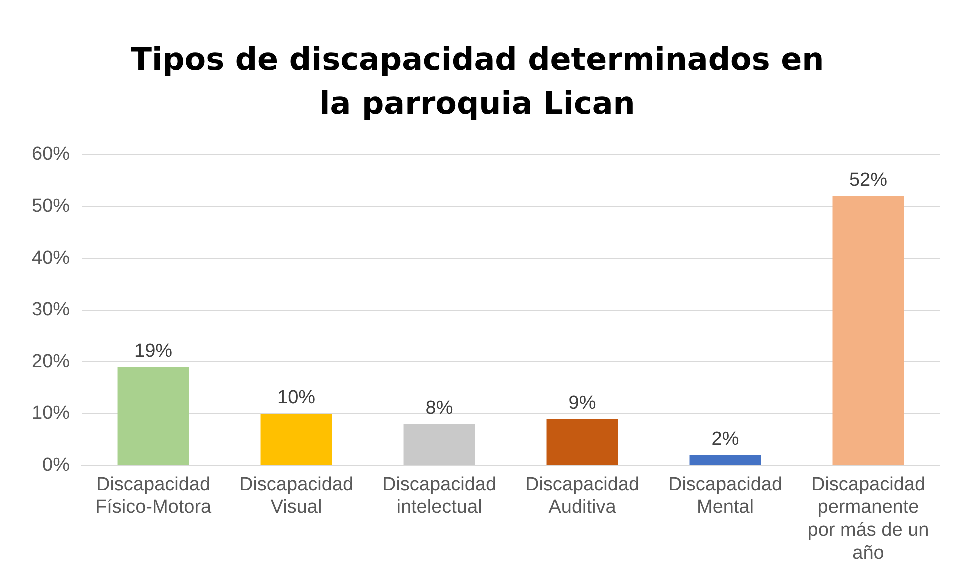  What do you see at coordinates (725, 496) in the screenshot?
I see `x-tick-label: Discapacidad Mental` at bounding box center [725, 496].